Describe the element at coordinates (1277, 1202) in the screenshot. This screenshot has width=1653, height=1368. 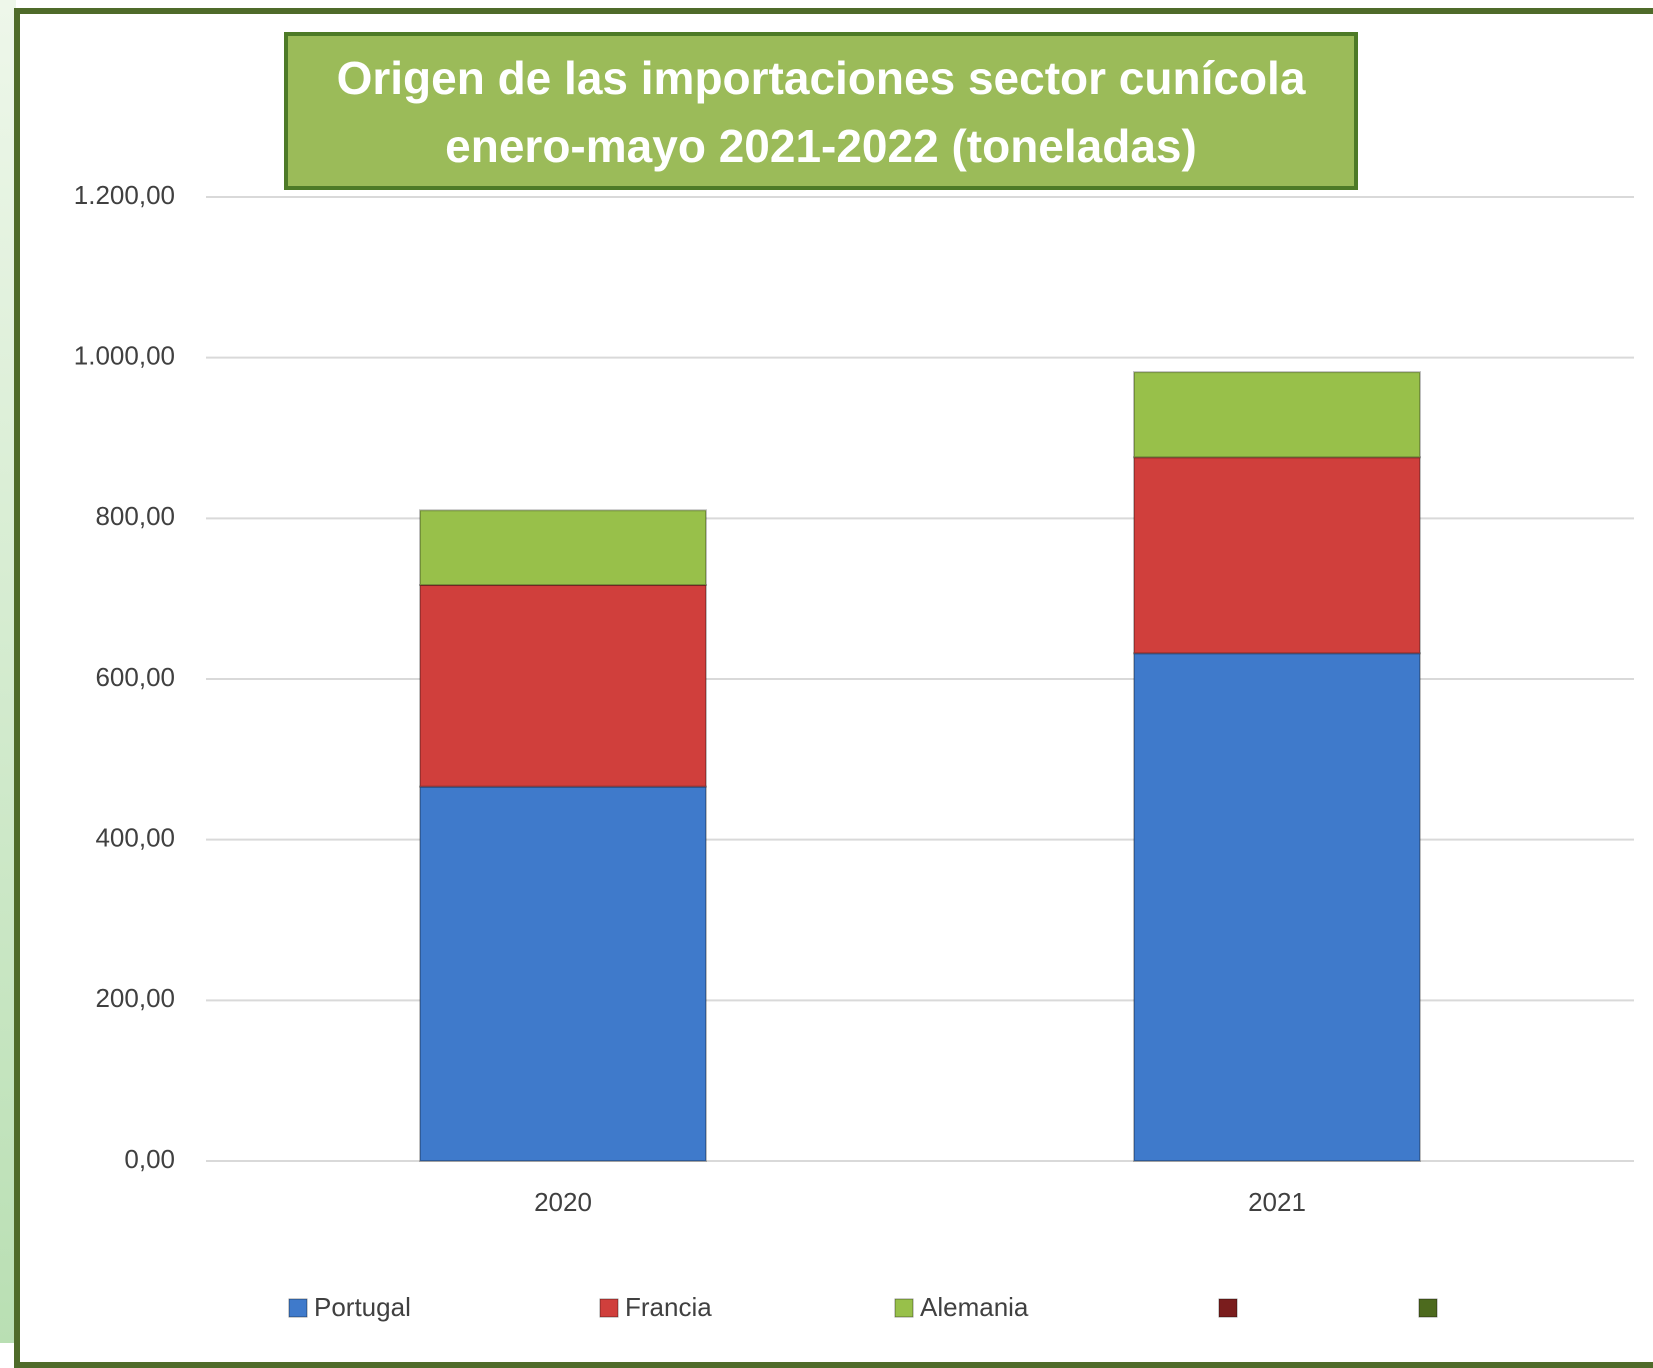
I see `x-tick-label: 2021` at that location.